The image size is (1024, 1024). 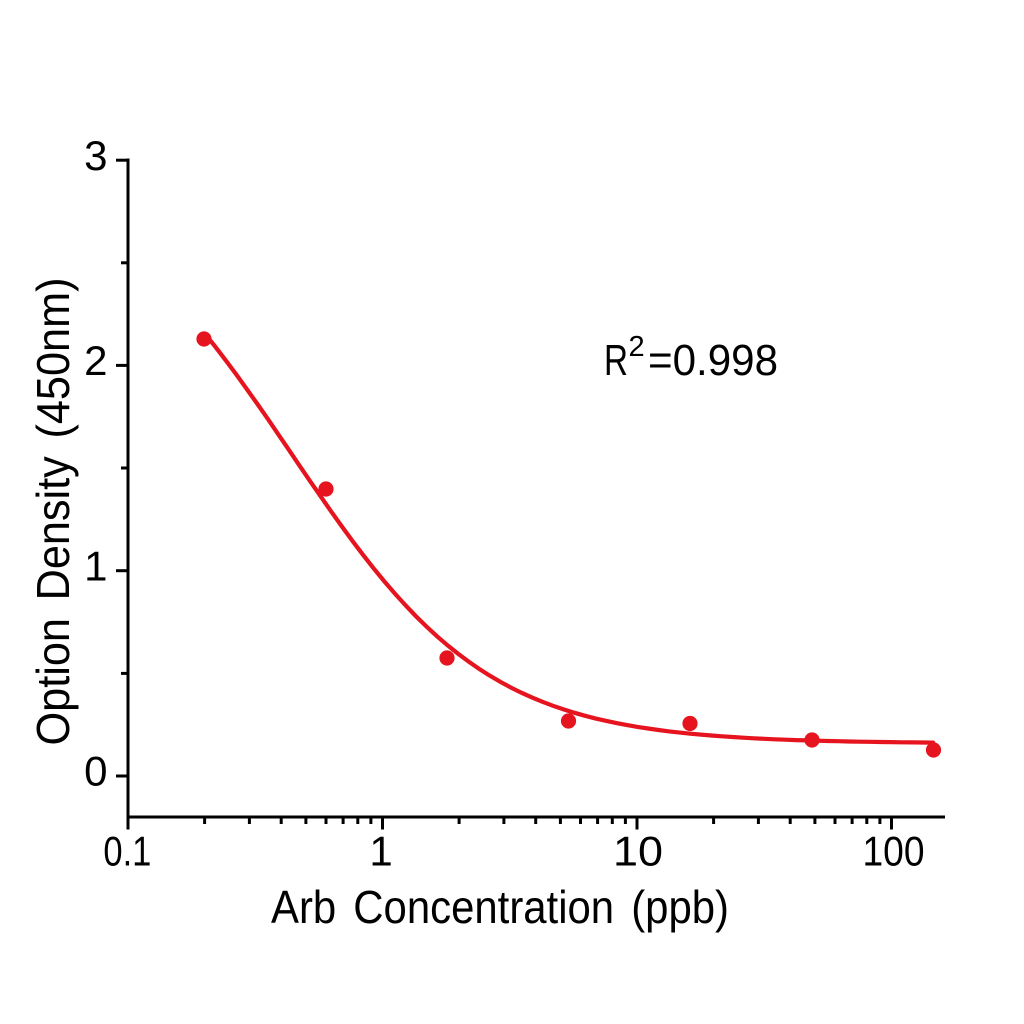 I want to click on svg-text: 100, so click(x=894, y=851).